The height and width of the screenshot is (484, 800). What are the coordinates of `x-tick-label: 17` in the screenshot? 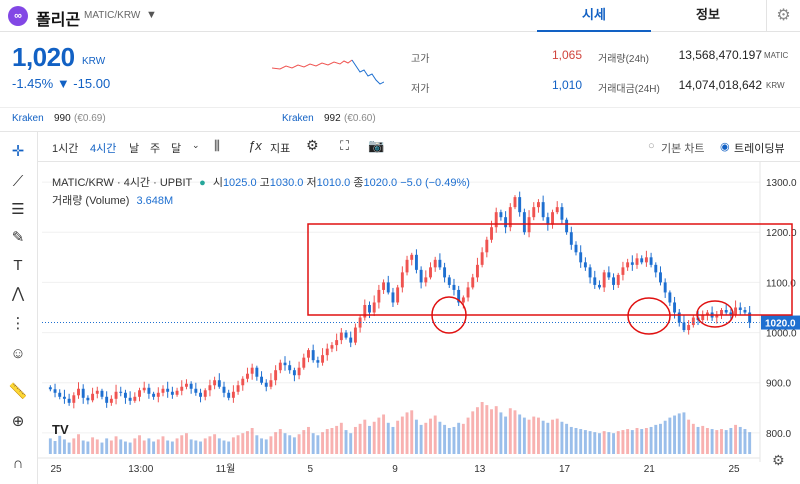 It's located at (565, 469).